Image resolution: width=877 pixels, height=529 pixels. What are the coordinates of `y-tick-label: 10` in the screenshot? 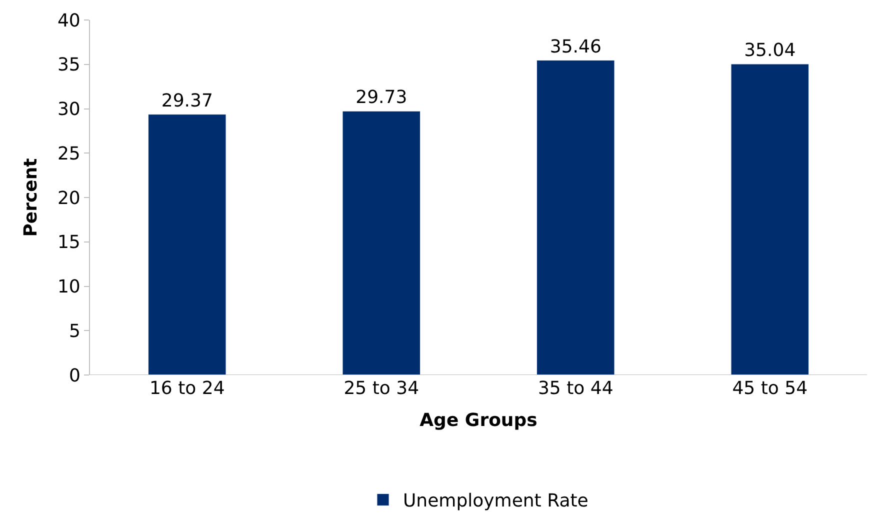 It's located at (68, 287).